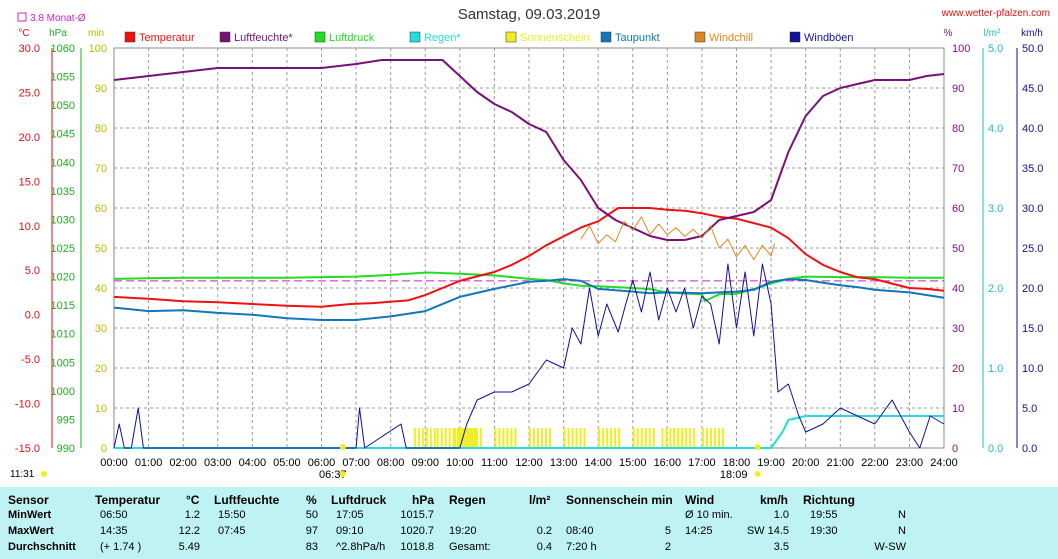 This screenshot has height=559, width=1058. What do you see at coordinates (247, 500) in the screenshot?
I see `stats-header-humidity: Luftfeuchte` at bounding box center [247, 500].